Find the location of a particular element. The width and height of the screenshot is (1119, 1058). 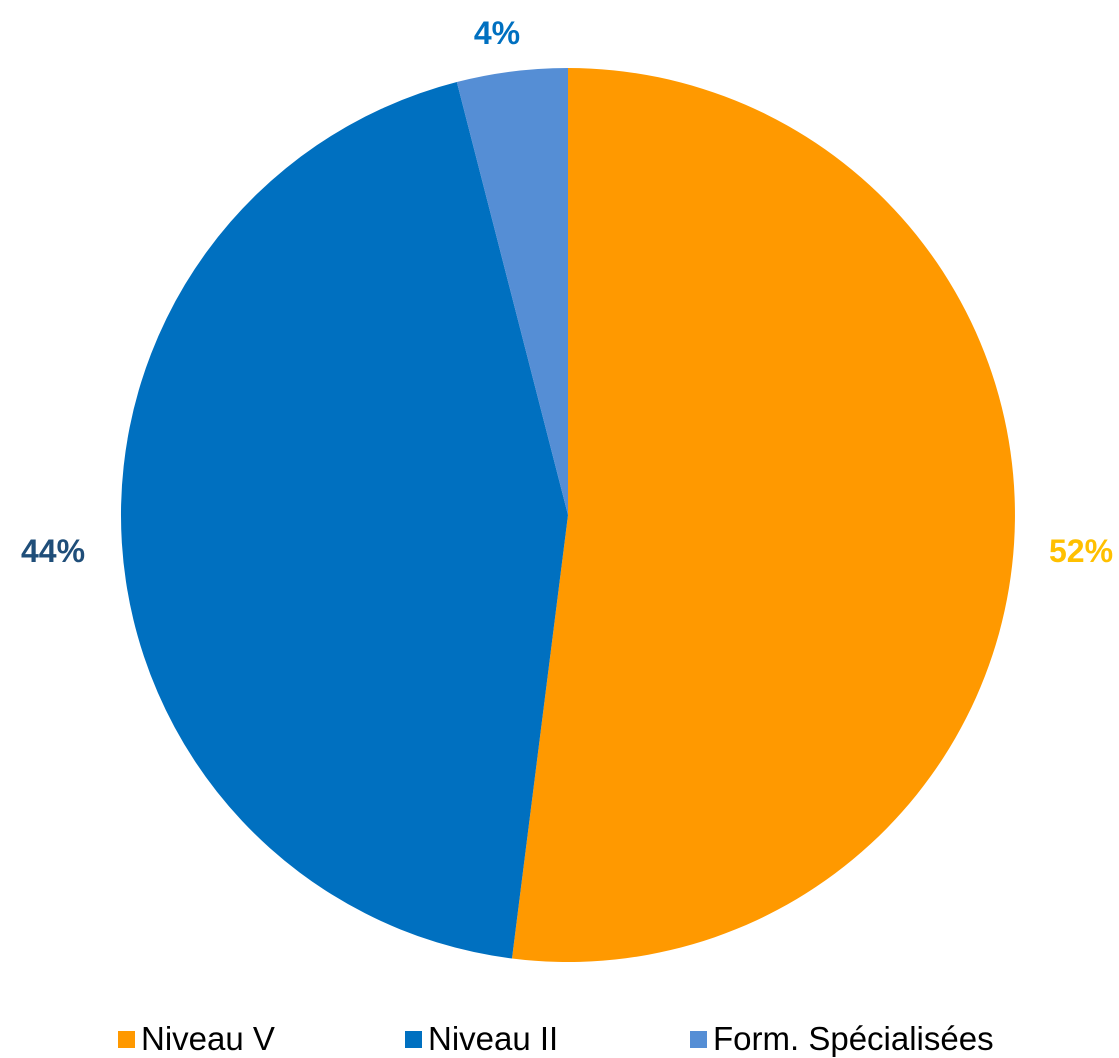

legend-label: Niveau II is located at coordinates (493, 1038).